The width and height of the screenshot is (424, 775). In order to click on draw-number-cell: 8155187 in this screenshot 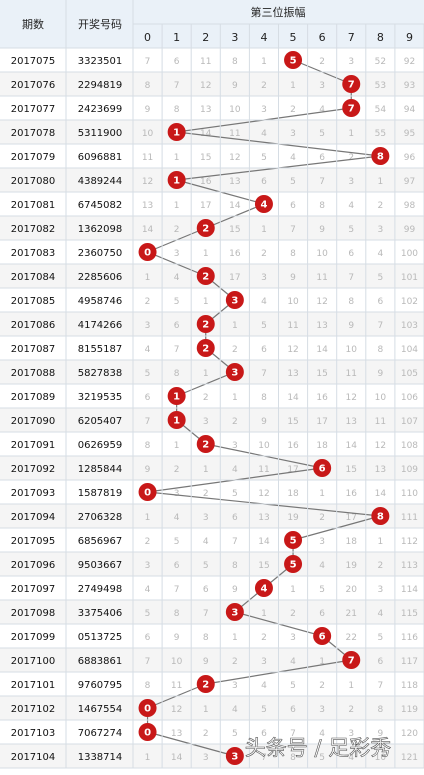, I will do `click(100, 349)`.